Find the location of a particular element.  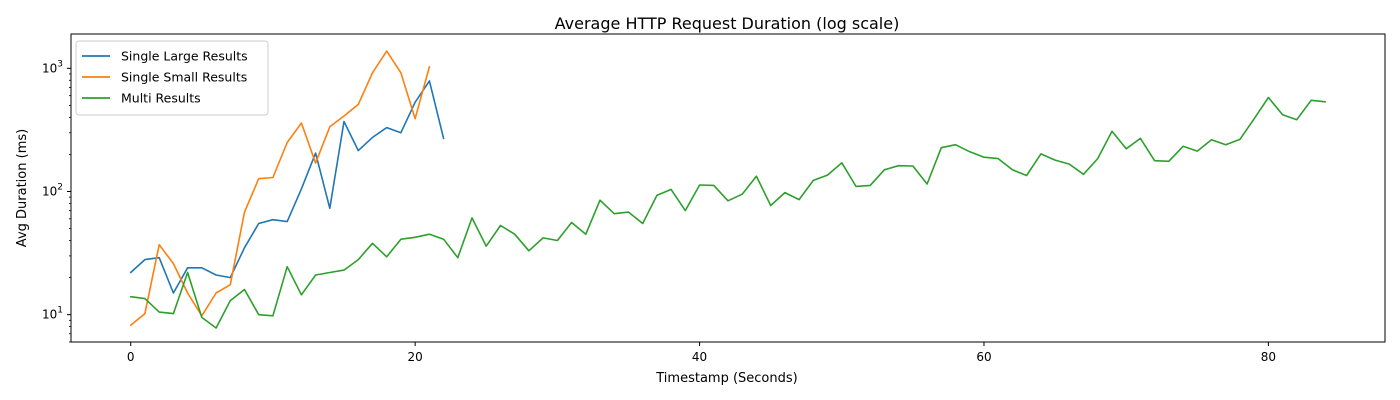

y-tick-label: 10² is located at coordinates (52, 191).